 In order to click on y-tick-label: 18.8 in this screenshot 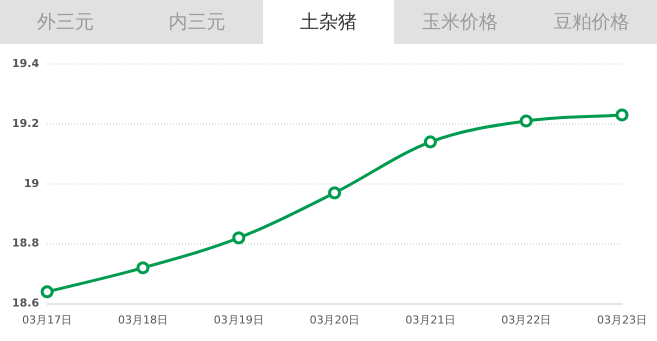, I will do `click(26, 243)`.